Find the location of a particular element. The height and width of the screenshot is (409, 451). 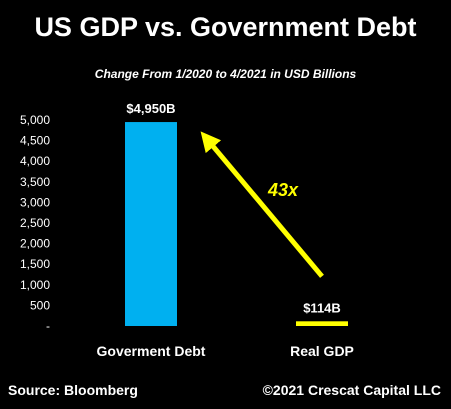

y-tick-label: 4,000 is located at coordinates (35, 161).